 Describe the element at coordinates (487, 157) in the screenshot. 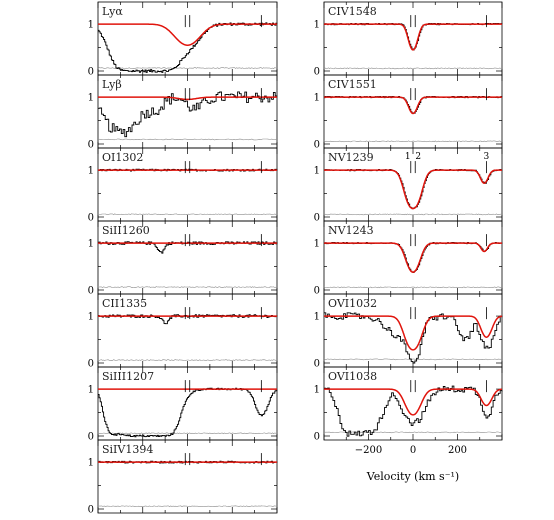

I see `component-label: 3` at that location.